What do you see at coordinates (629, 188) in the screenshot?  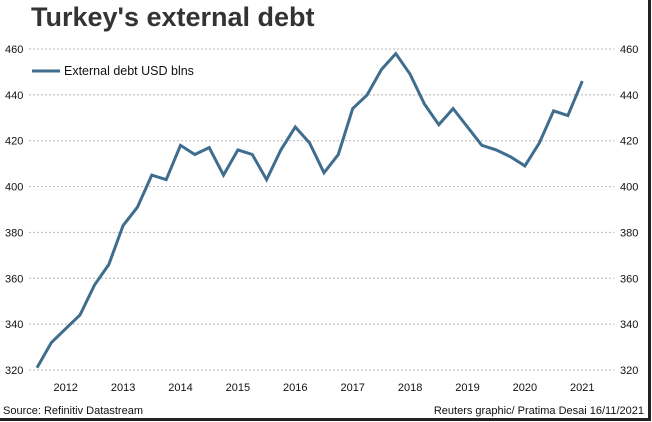 I see `y-tick-right: 400` at bounding box center [629, 188].